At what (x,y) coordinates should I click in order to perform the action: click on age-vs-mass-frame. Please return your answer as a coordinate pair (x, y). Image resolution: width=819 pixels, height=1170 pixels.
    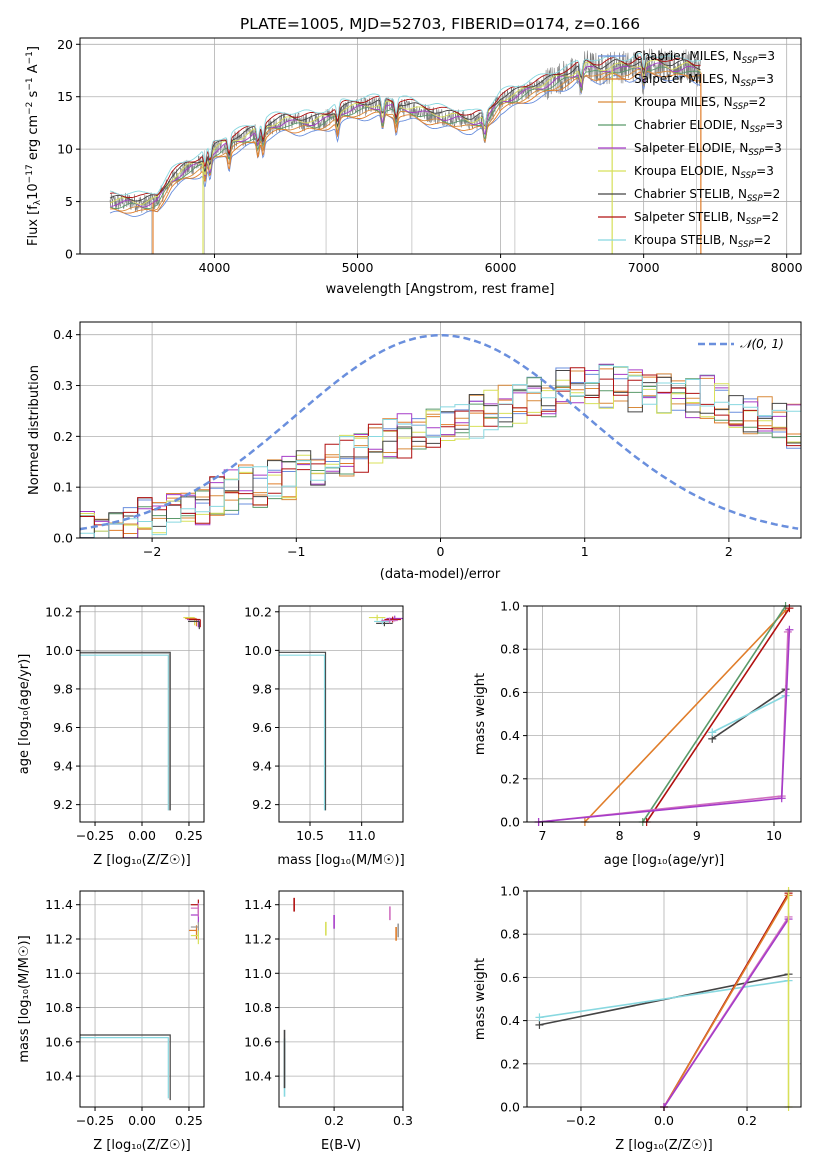
    Looking at the image, I should click on (341, 714).